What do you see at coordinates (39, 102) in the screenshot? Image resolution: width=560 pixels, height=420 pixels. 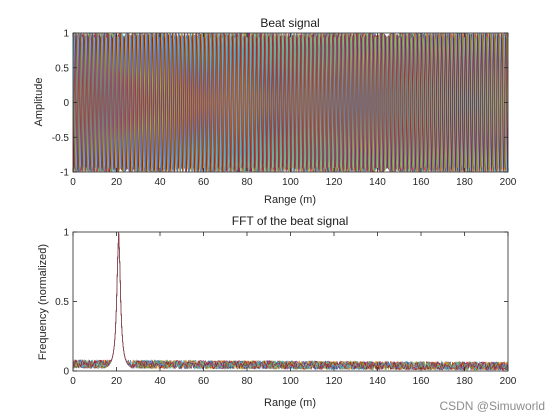 I see `y-axis-label: Amplitude` at bounding box center [39, 102].